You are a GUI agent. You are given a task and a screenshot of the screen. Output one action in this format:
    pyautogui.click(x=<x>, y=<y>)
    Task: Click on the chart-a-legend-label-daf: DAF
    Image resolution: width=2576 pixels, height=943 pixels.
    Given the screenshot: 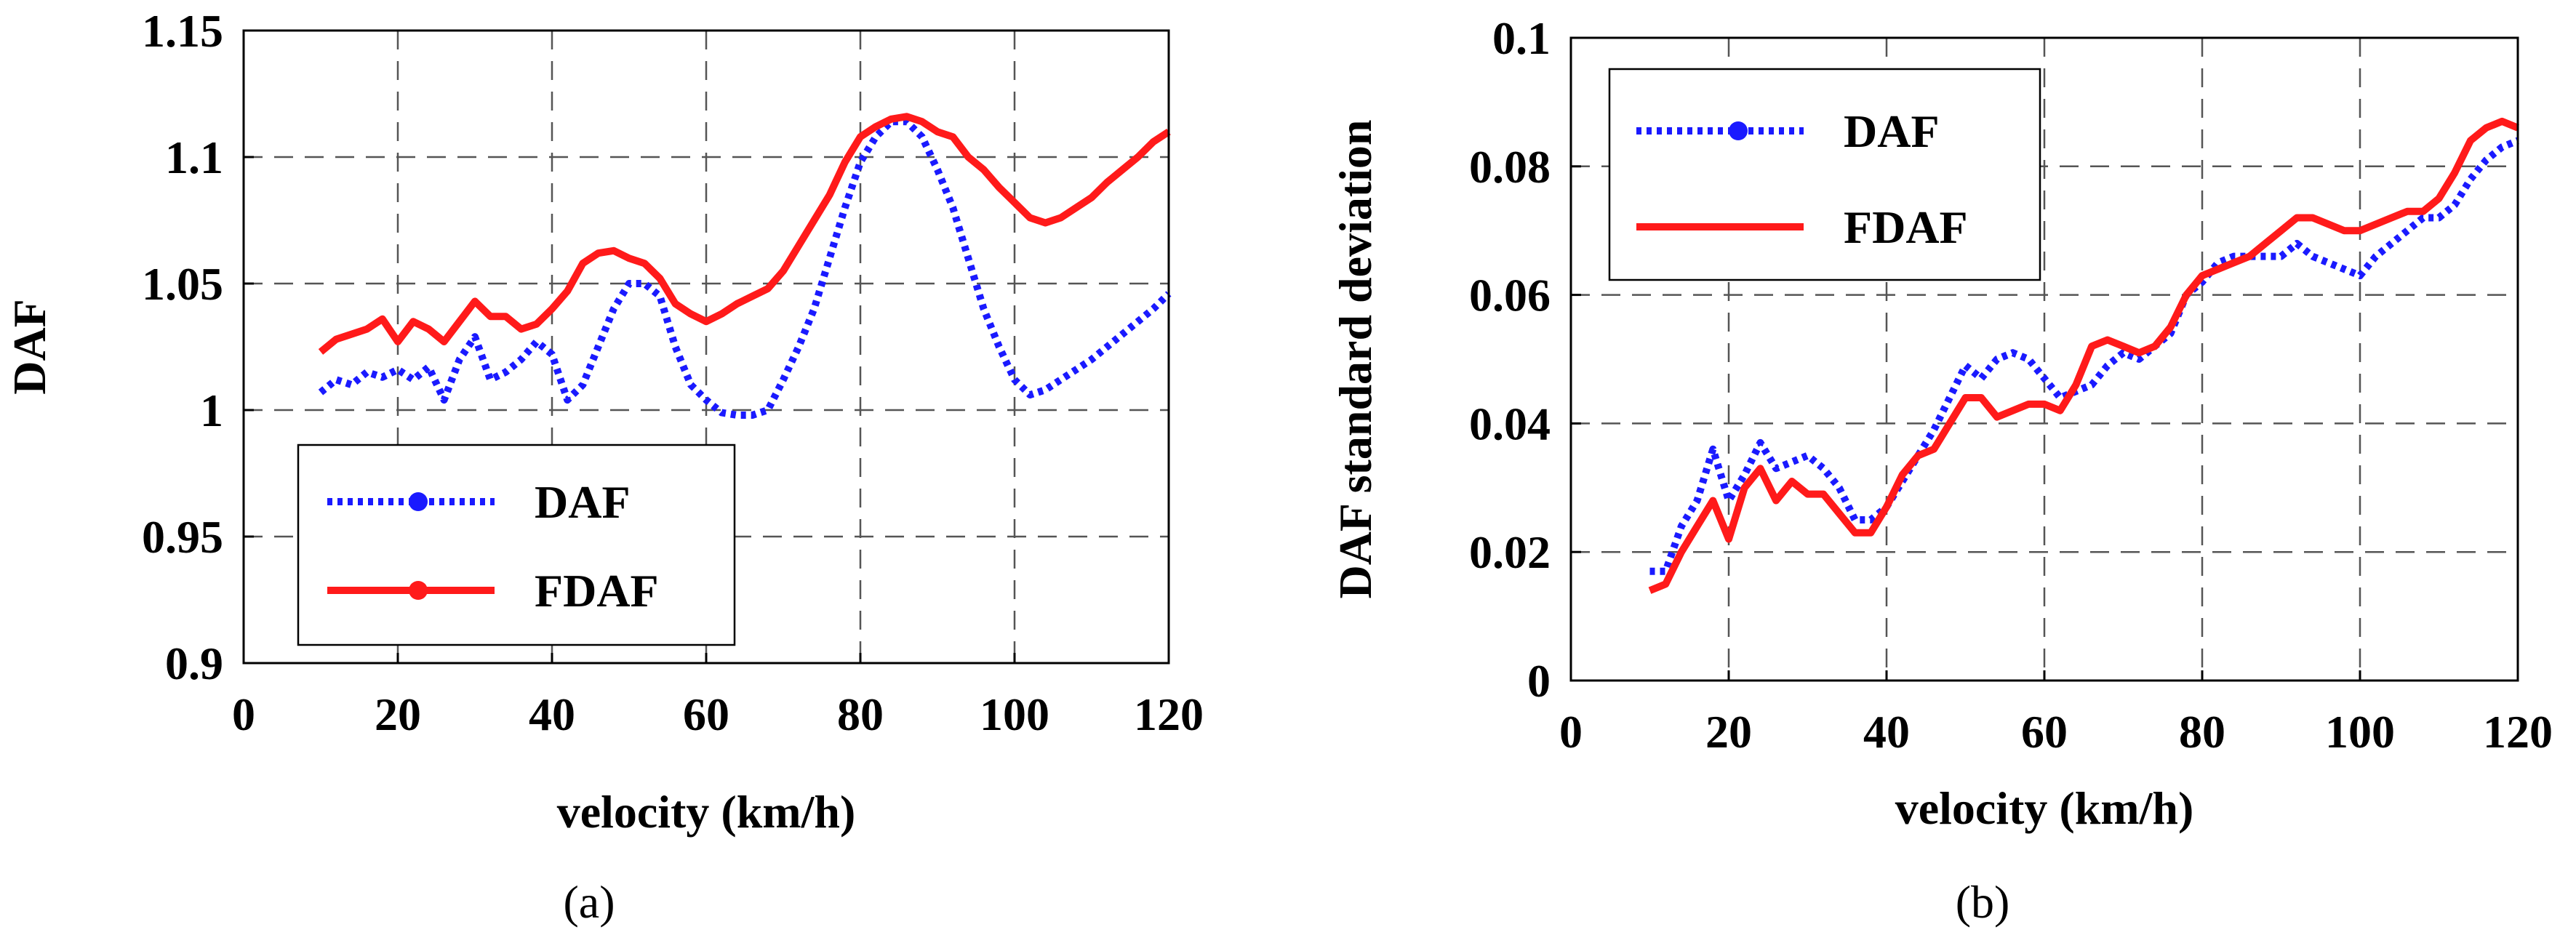 What is the action you would take?
    pyautogui.click(x=583, y=502)
    